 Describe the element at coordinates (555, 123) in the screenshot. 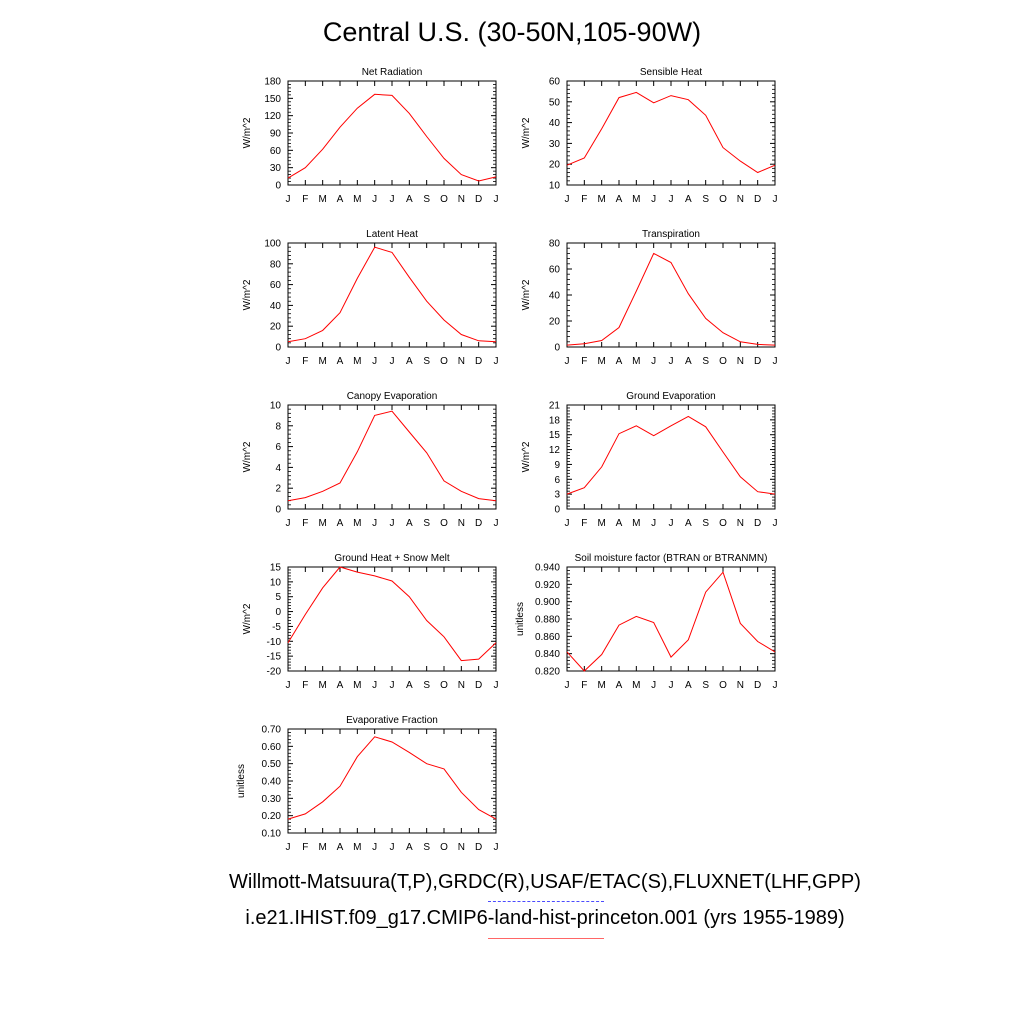

I see `y-tick-label: 40` at that location.